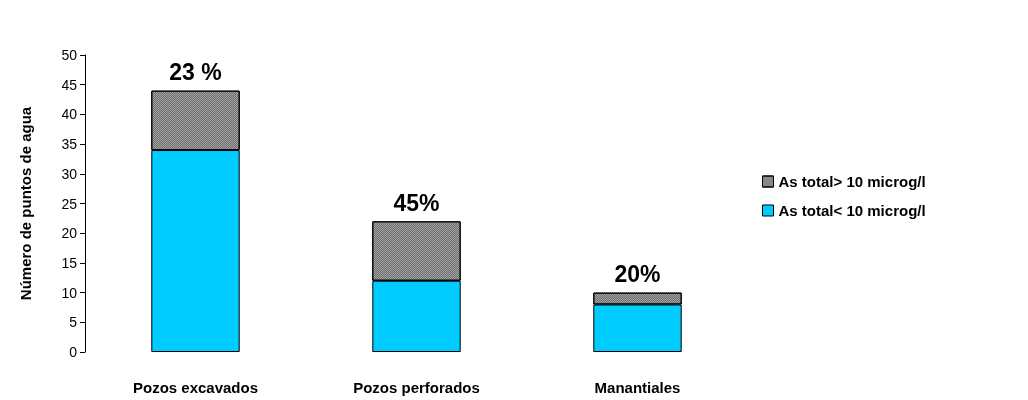 Image resolution: width=1028 pixels, height=400 pixels. What do you see at coordinates (25, 203) in the screenshot?
I see `y-axis-title: Número de puntos de agua` at bounding box center [25, 203].